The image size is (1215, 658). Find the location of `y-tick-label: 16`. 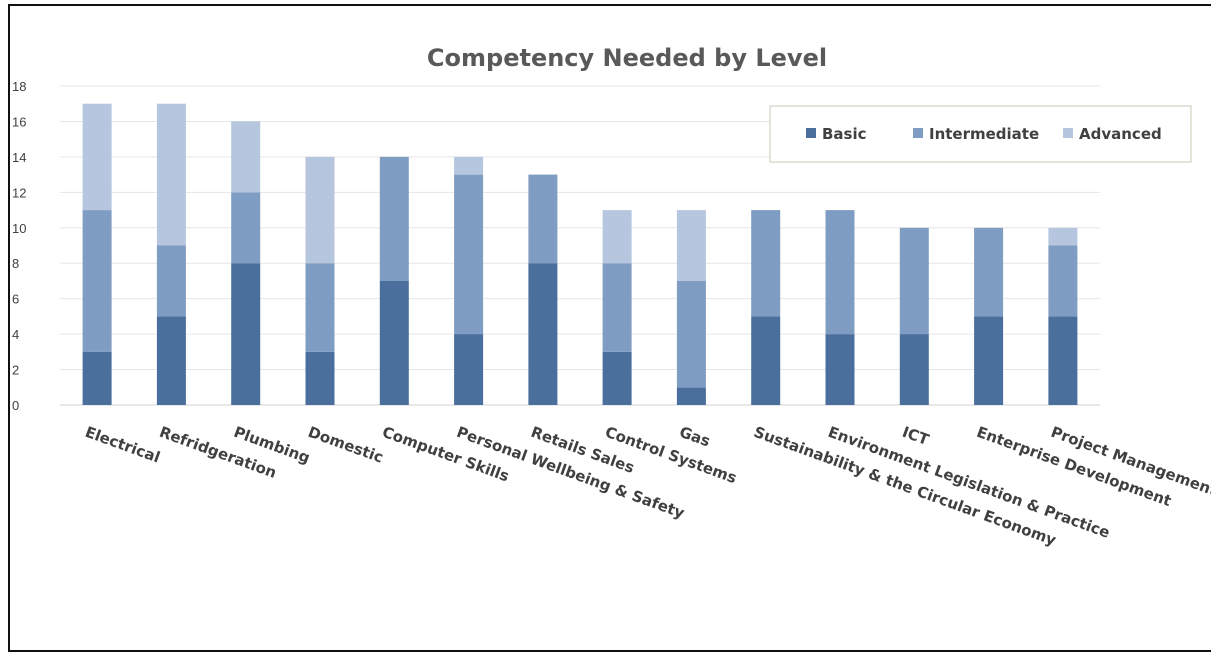

y-tick-label: 16 is located at coordinates (19, 121).